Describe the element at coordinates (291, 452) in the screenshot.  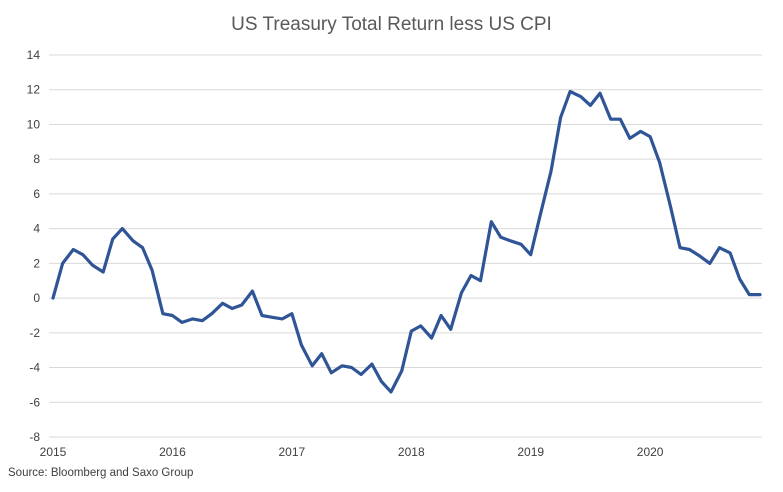
I see `x-tick-label: 2017` at that location.